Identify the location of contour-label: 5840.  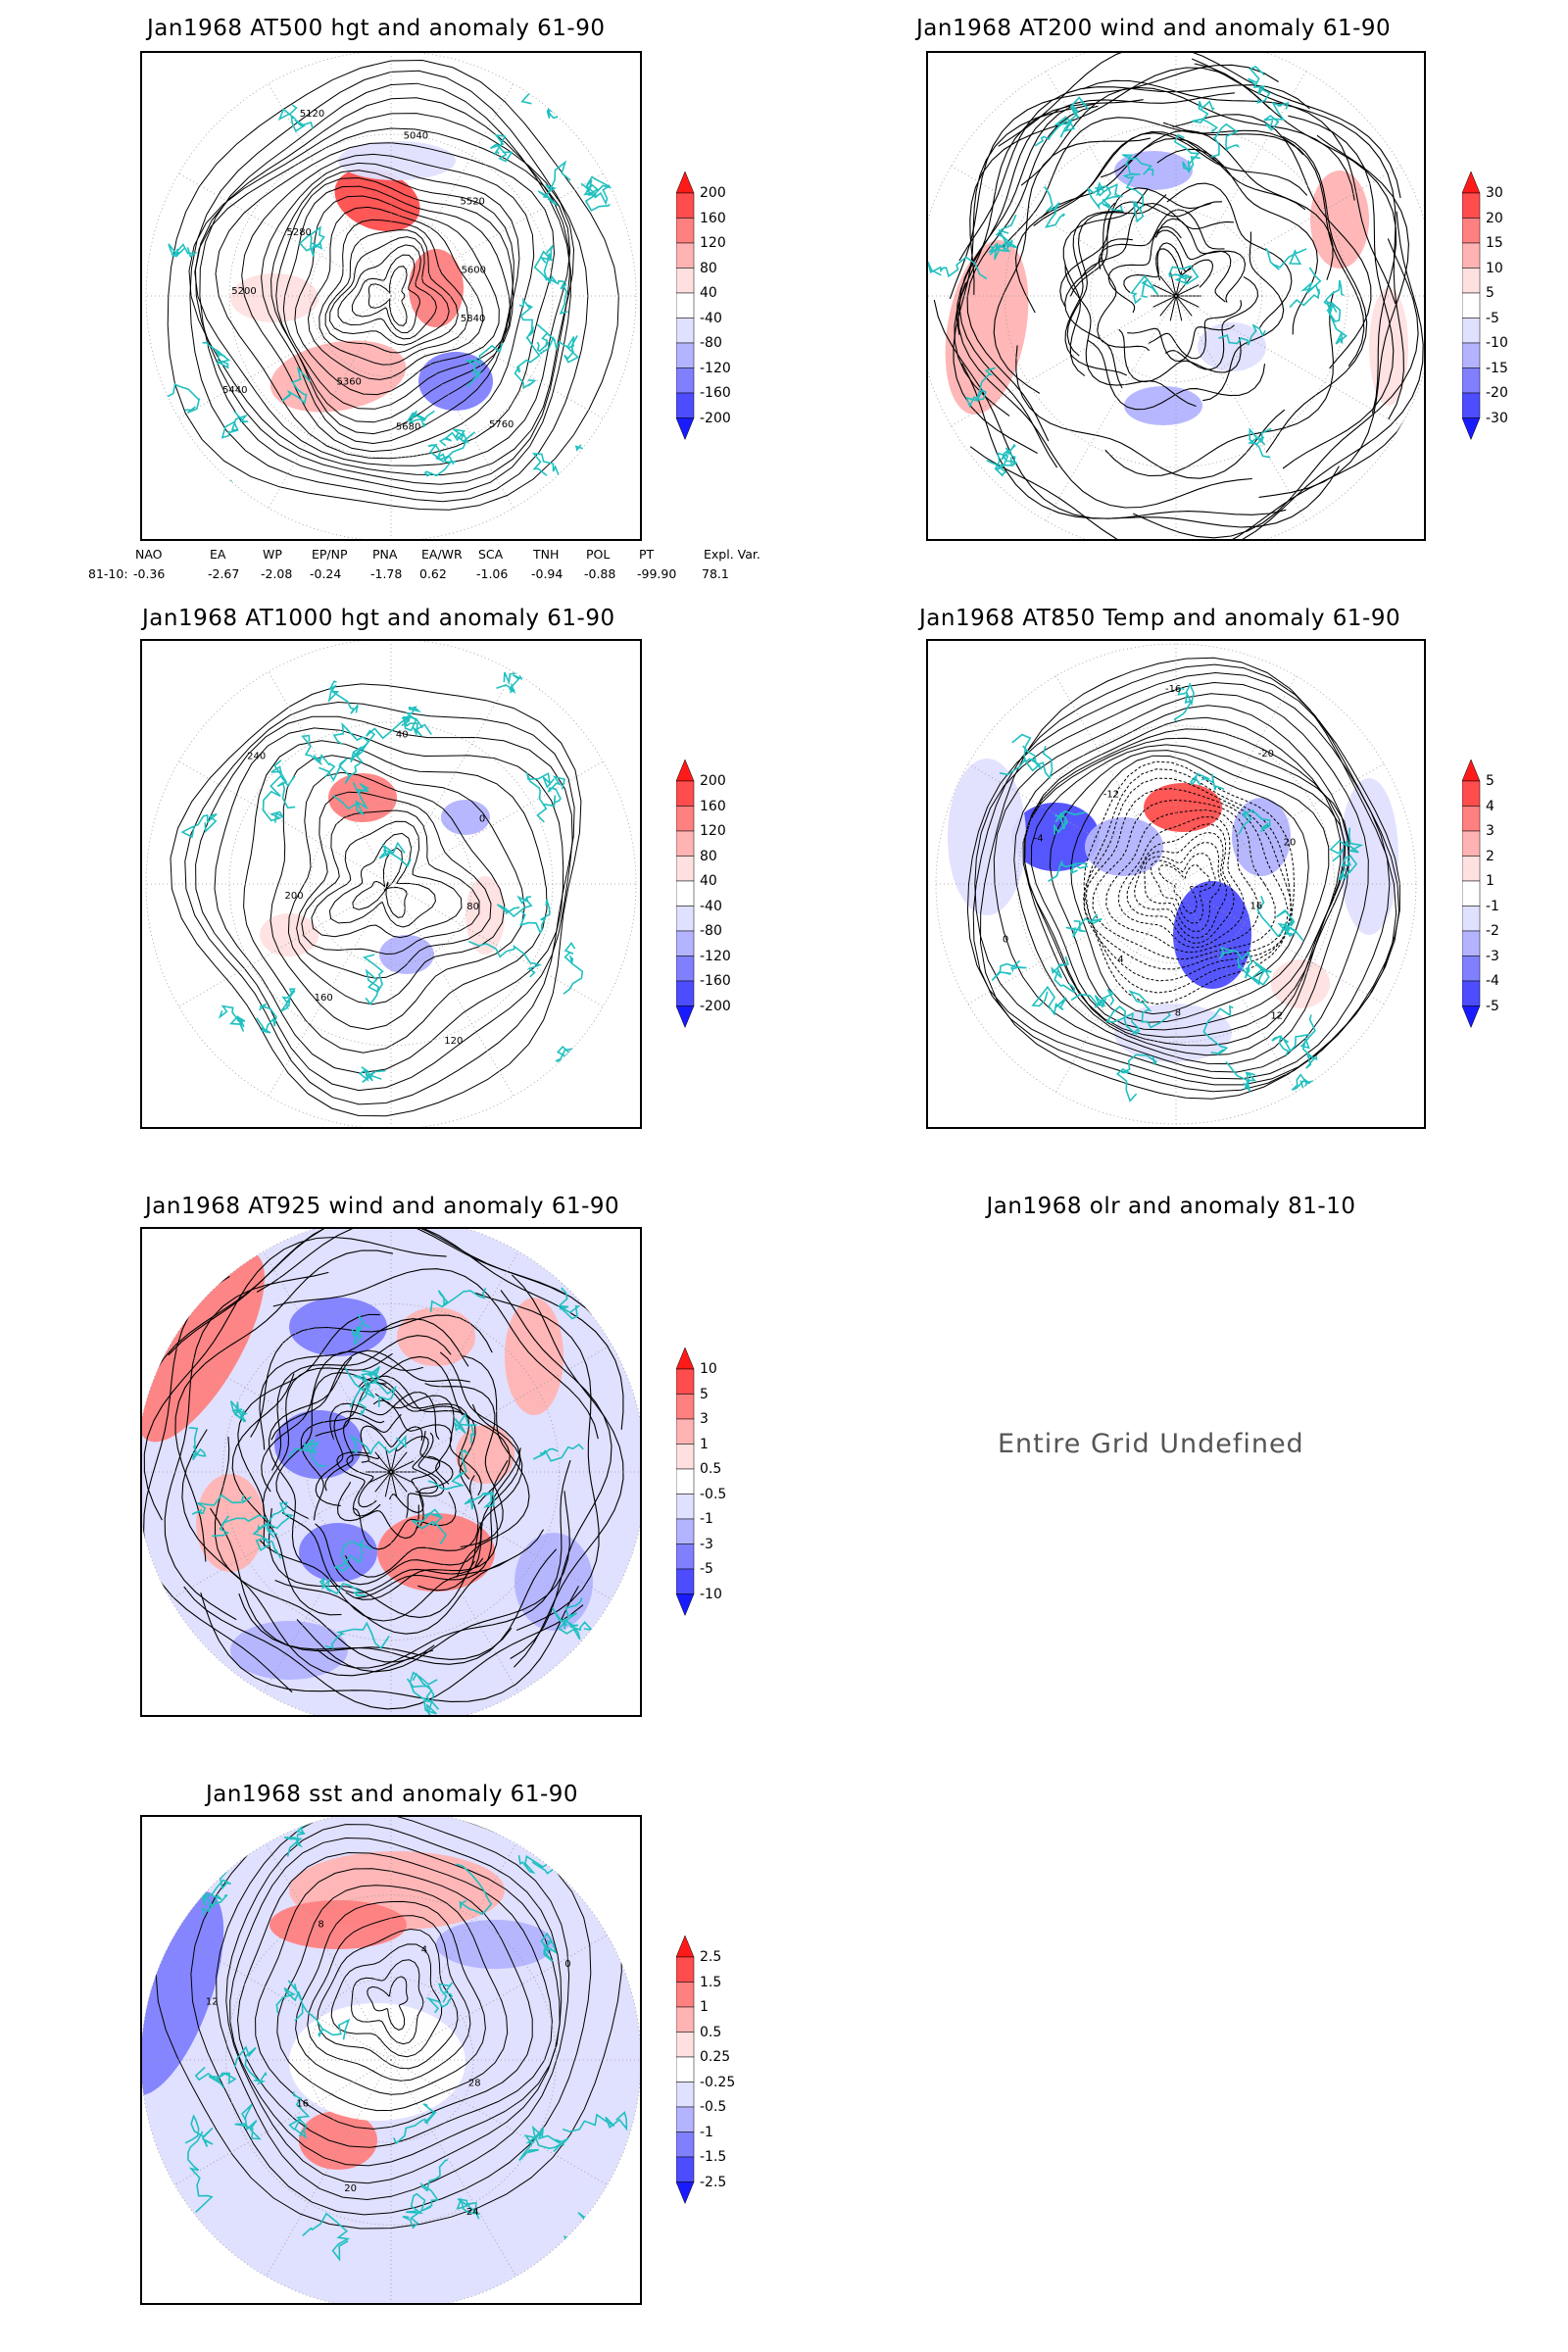
(473, 319).